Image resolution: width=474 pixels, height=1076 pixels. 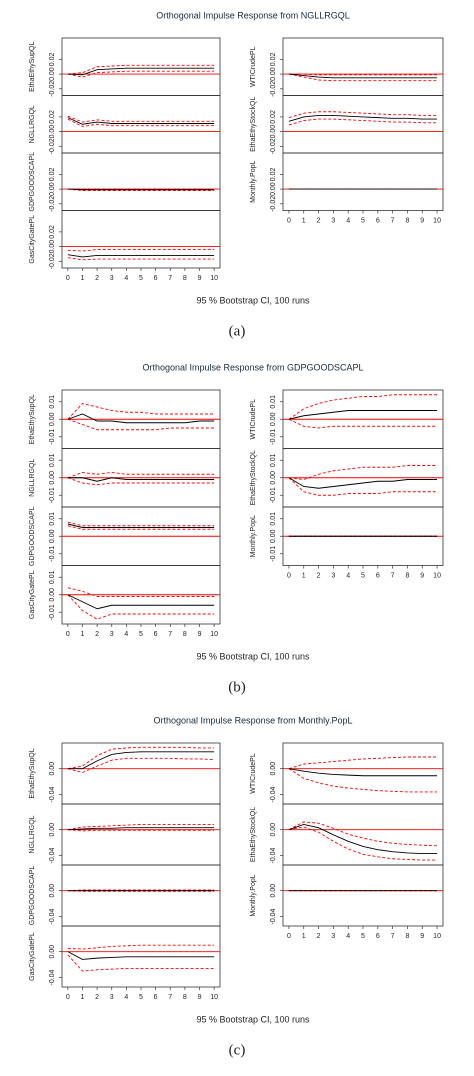 What do you see at coordinates (32, 419) in the screenshot?
I see `y-axis-label: EthaEthySupQL` at bounding box center [32, 419].